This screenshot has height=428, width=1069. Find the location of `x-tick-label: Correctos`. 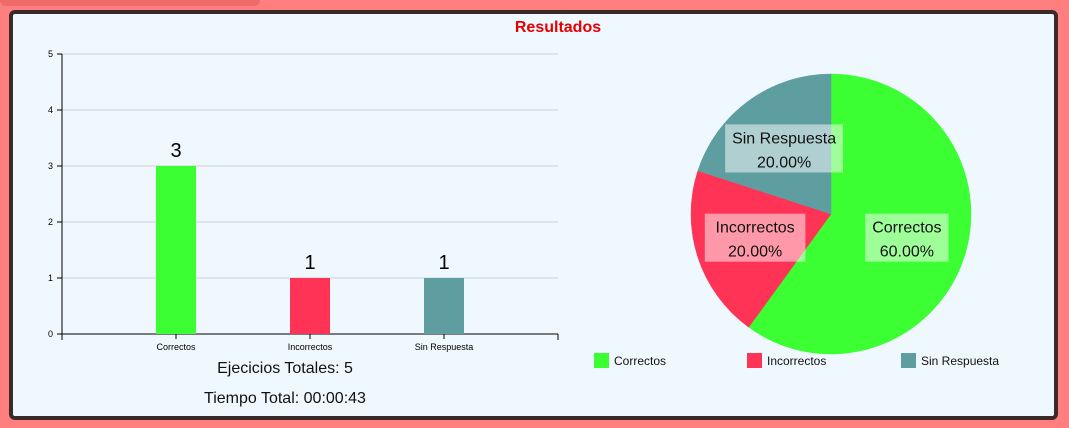

x-tick-label: Correctos is located at coordinates (176, 347).